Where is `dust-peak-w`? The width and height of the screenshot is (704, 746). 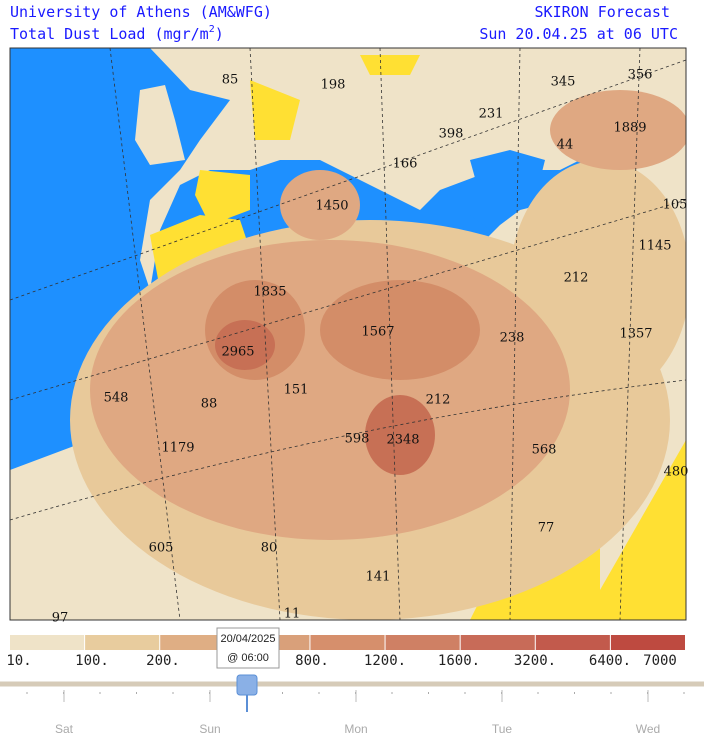
dust-peak-w is located at coordinates (245, 345).